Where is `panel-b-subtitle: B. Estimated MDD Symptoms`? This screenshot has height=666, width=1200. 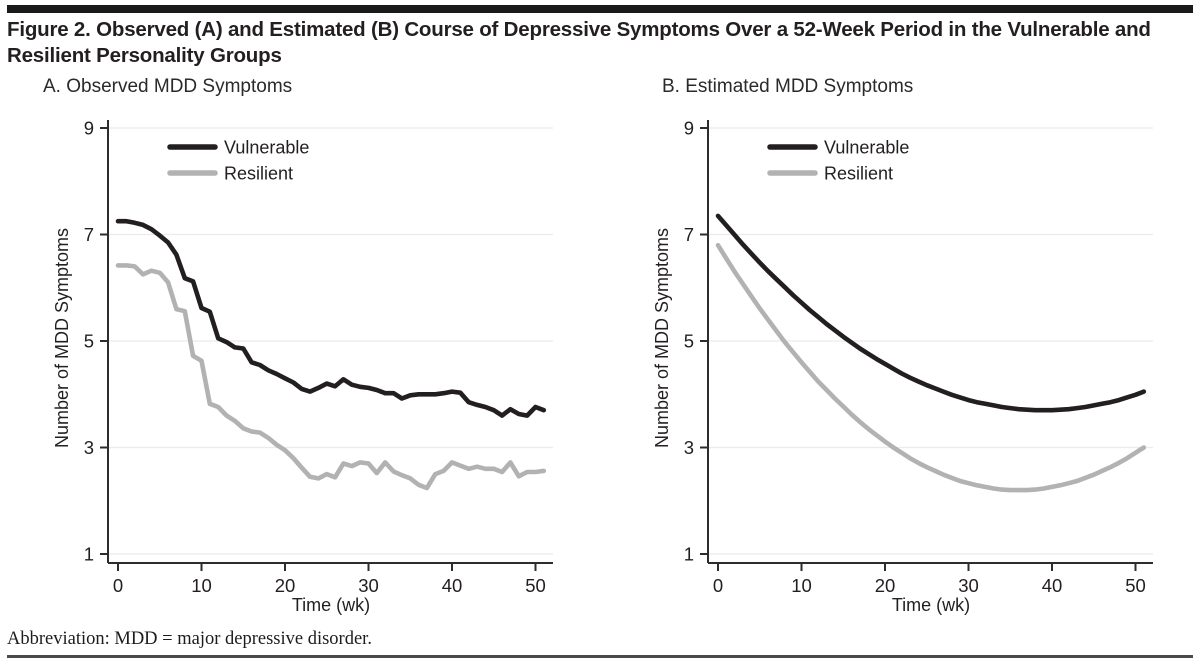 panel-b-subtitle: B. Estimated MDD Symptoms is located at coordinates (788, 86).